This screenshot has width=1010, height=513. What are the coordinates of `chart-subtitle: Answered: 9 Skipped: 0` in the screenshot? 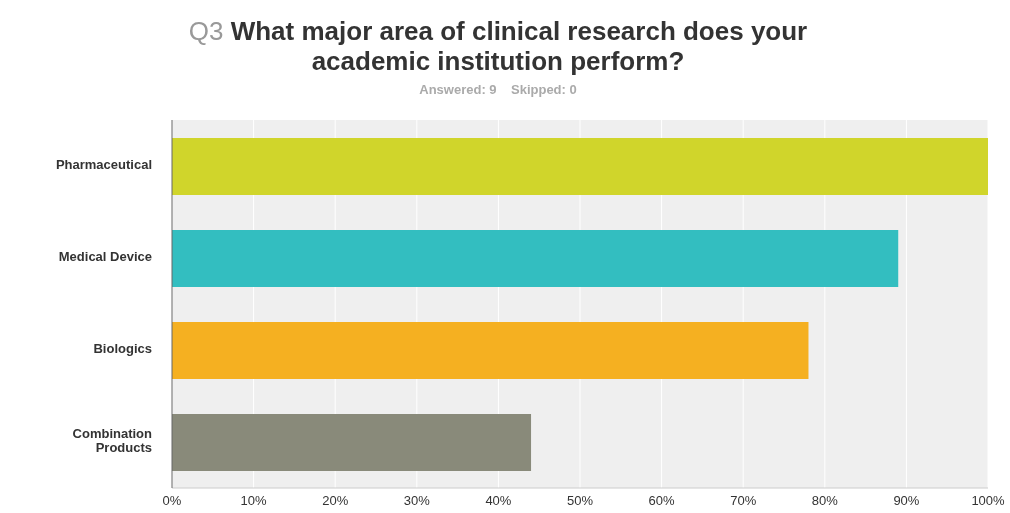 It's located at (498, 89).